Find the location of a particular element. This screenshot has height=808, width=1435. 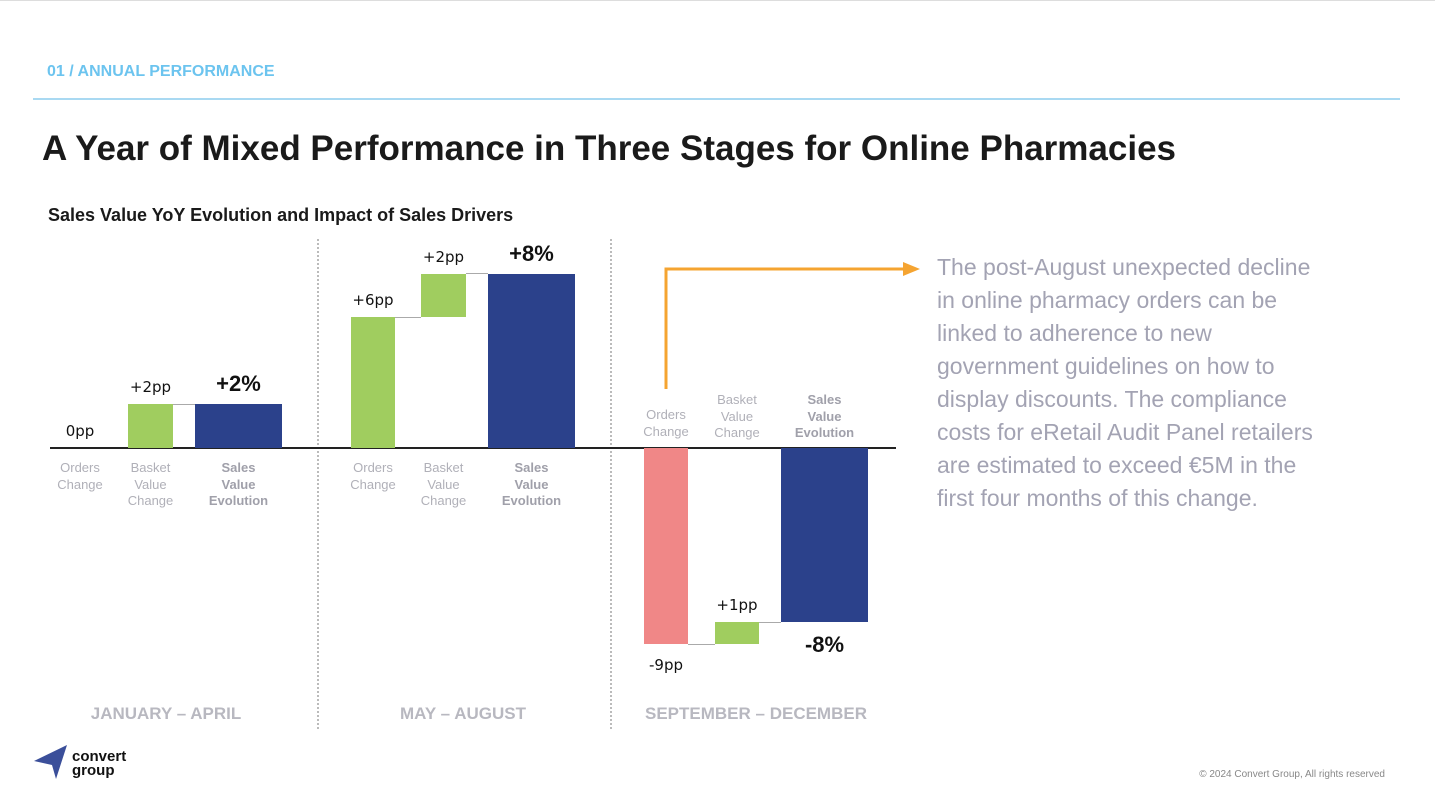

value-label: -9pp is located at coordinates (666, 665).